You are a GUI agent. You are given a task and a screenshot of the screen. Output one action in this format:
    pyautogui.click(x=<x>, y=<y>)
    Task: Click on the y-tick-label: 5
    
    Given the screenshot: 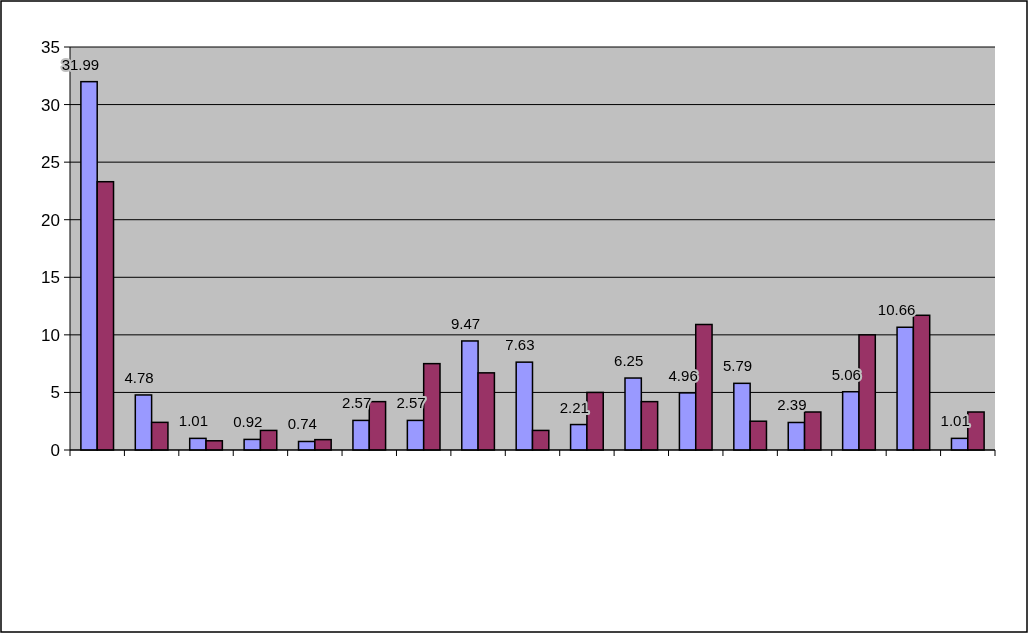 What is the action you would take?
    pyautogui.click(x=55, y=393)
    